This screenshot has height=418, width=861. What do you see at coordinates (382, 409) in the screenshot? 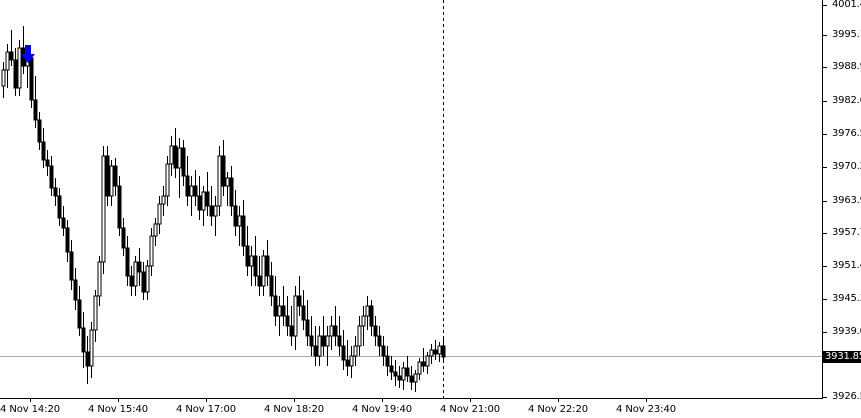
I see `time-tick-label: 4 Nov 19:40` at bounding box center [382, 409].